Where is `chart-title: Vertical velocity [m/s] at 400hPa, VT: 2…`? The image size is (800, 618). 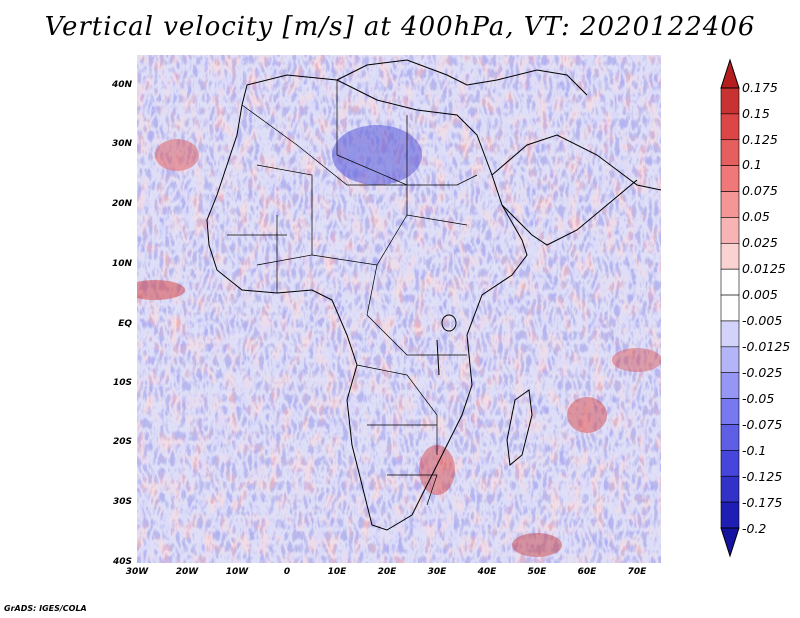 chart-title: Vertical velocity [m/s] at 400hPa, VT: 2… is located at coordinates (400, 27).